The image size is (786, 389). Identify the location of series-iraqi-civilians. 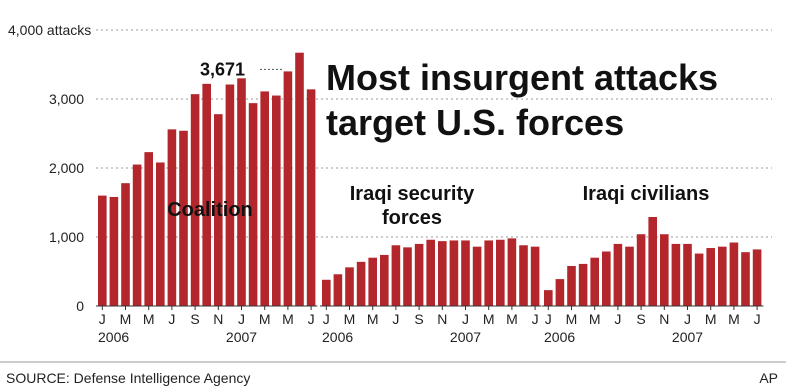
(653, 261).